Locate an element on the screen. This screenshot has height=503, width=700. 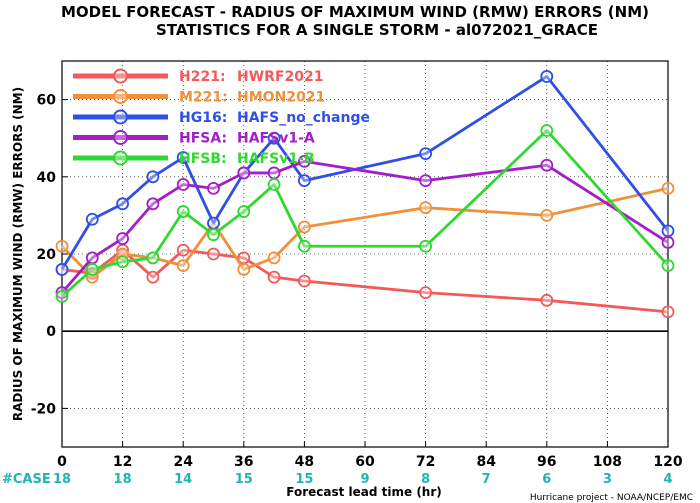
case-count: 6 is located at coordinates (546, 479).